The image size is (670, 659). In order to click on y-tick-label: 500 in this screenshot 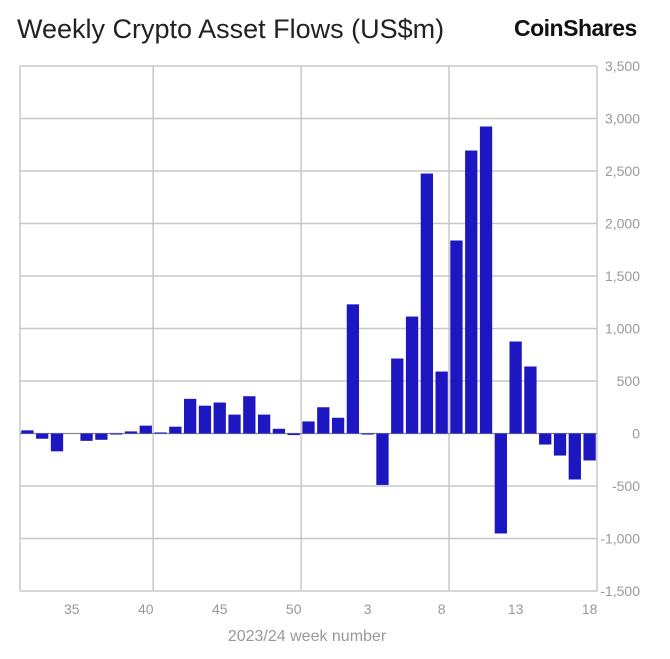, I will do `click(629, 381)`.